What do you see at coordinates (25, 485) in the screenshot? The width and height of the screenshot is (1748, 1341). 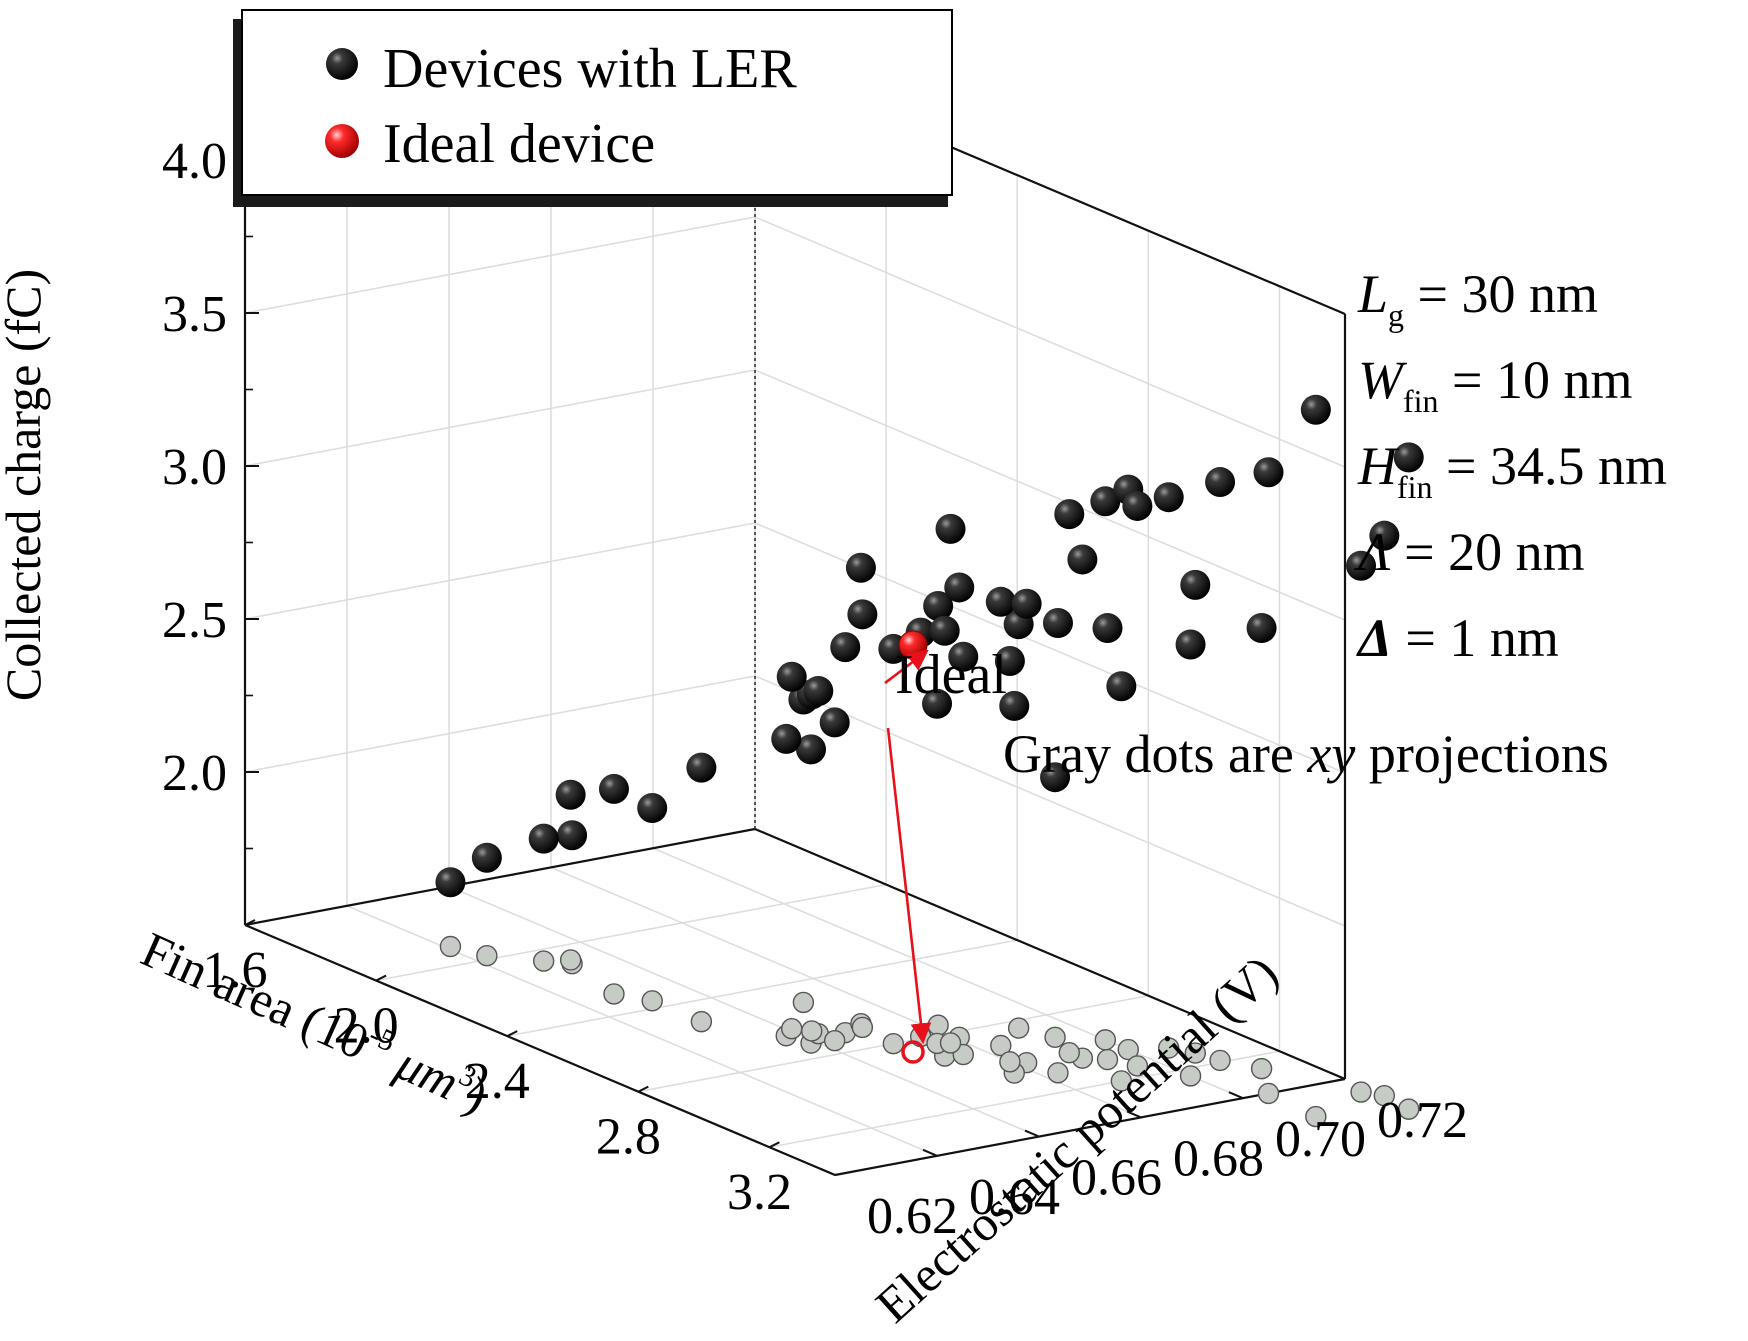 I see `z-axis-label: Collected charge (fC)` at bounding box center [25, 485].